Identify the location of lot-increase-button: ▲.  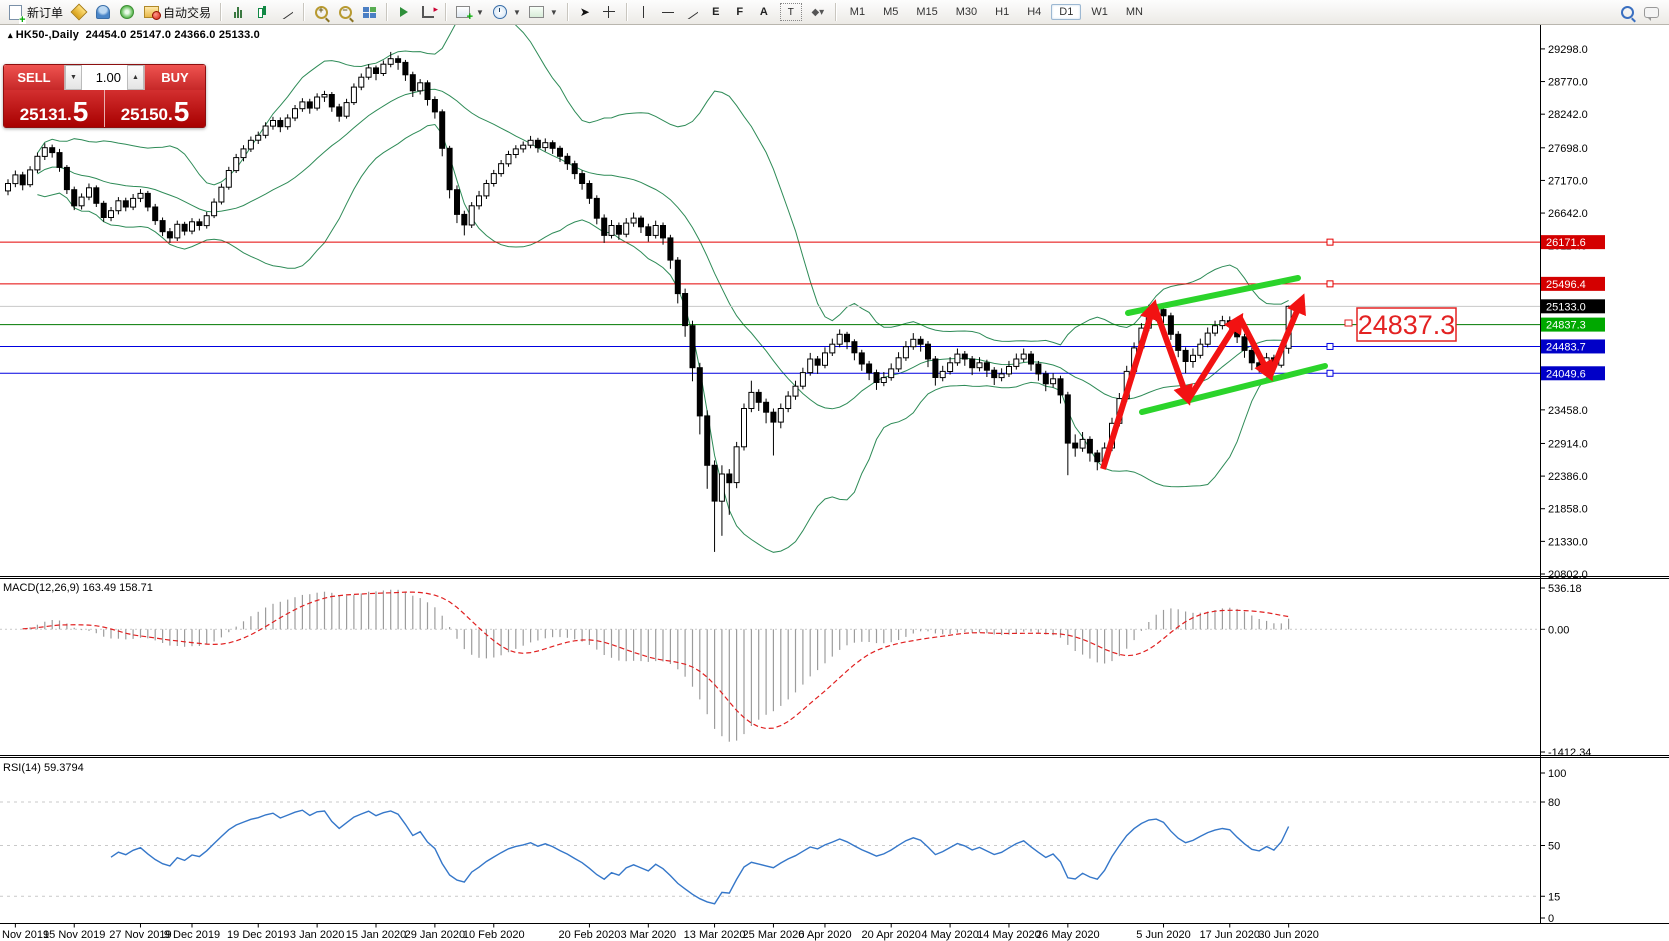
(135, 77).